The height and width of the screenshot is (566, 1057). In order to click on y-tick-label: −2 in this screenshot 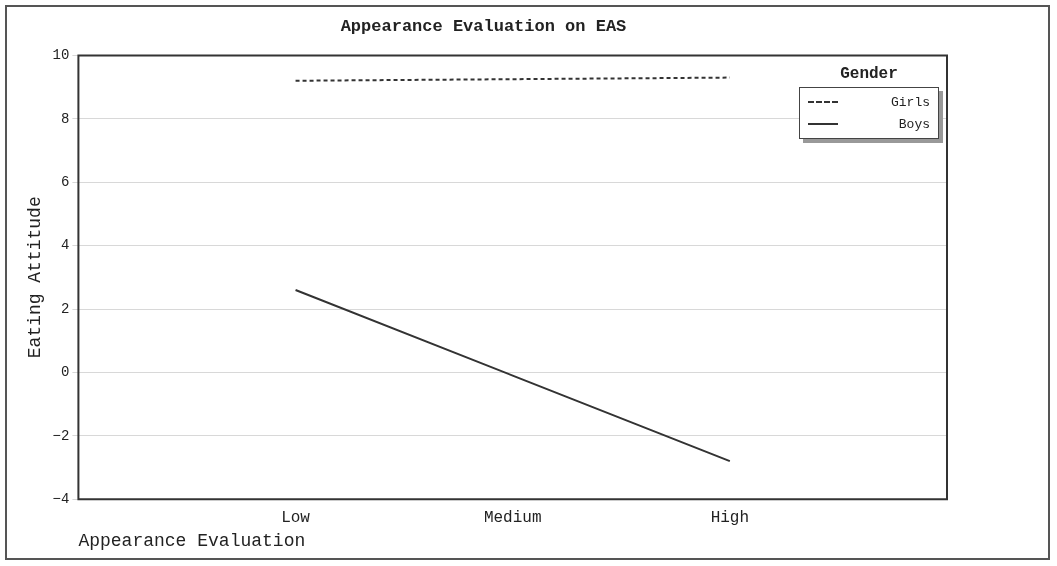, I will do `click(61, 435)`.